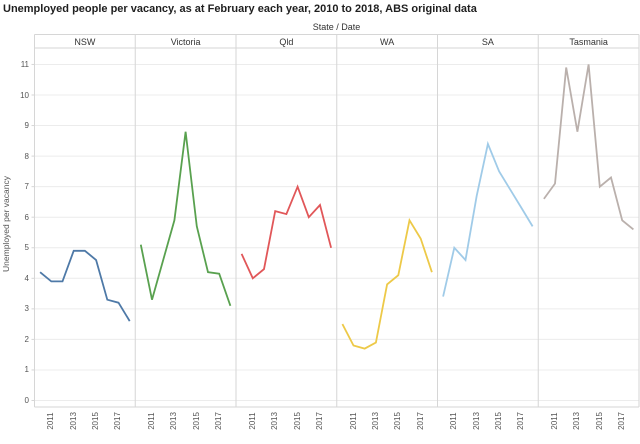  Describe the element at coordinates (286, 42) in the screenshot. I see `panel-header-qld: Qld` at that location.